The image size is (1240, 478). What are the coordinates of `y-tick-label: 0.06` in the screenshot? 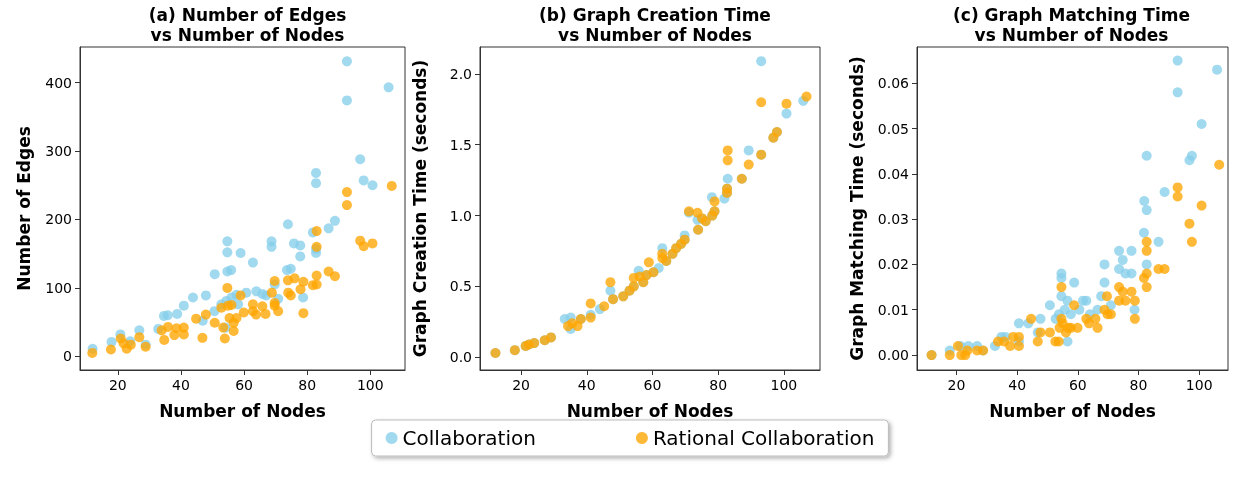 It's located at (893, 83).